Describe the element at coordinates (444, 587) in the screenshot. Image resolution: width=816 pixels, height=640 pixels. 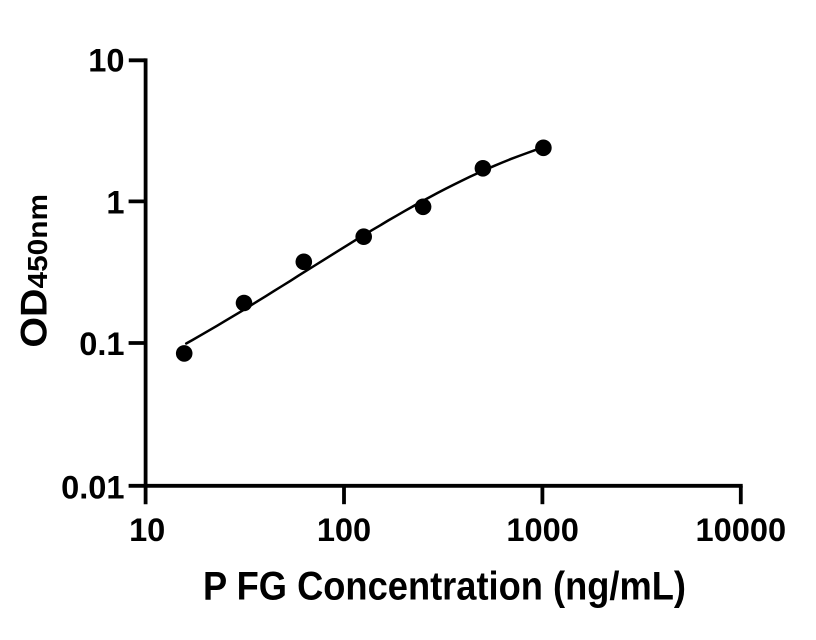
I see `svg-text: P FG Concentration (ng/mL)` at that location.